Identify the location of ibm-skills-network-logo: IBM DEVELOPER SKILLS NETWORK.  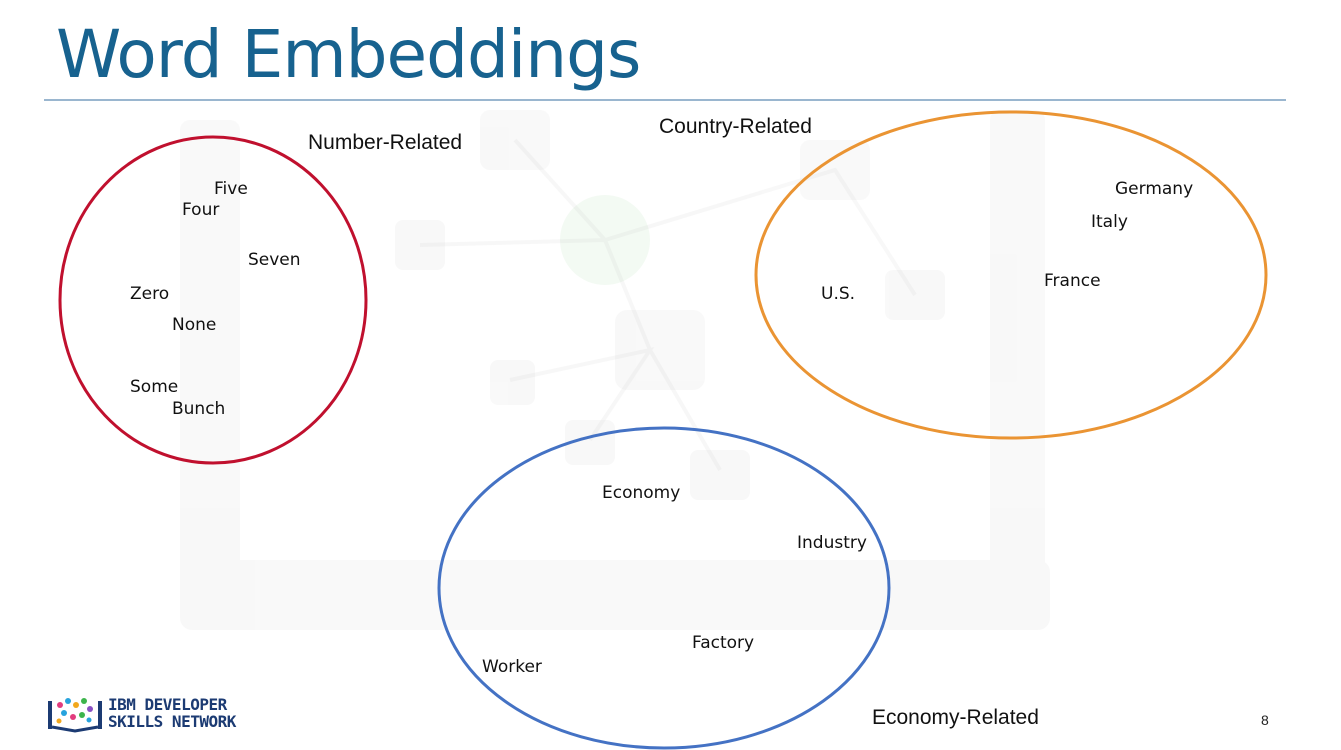
(141, 713).